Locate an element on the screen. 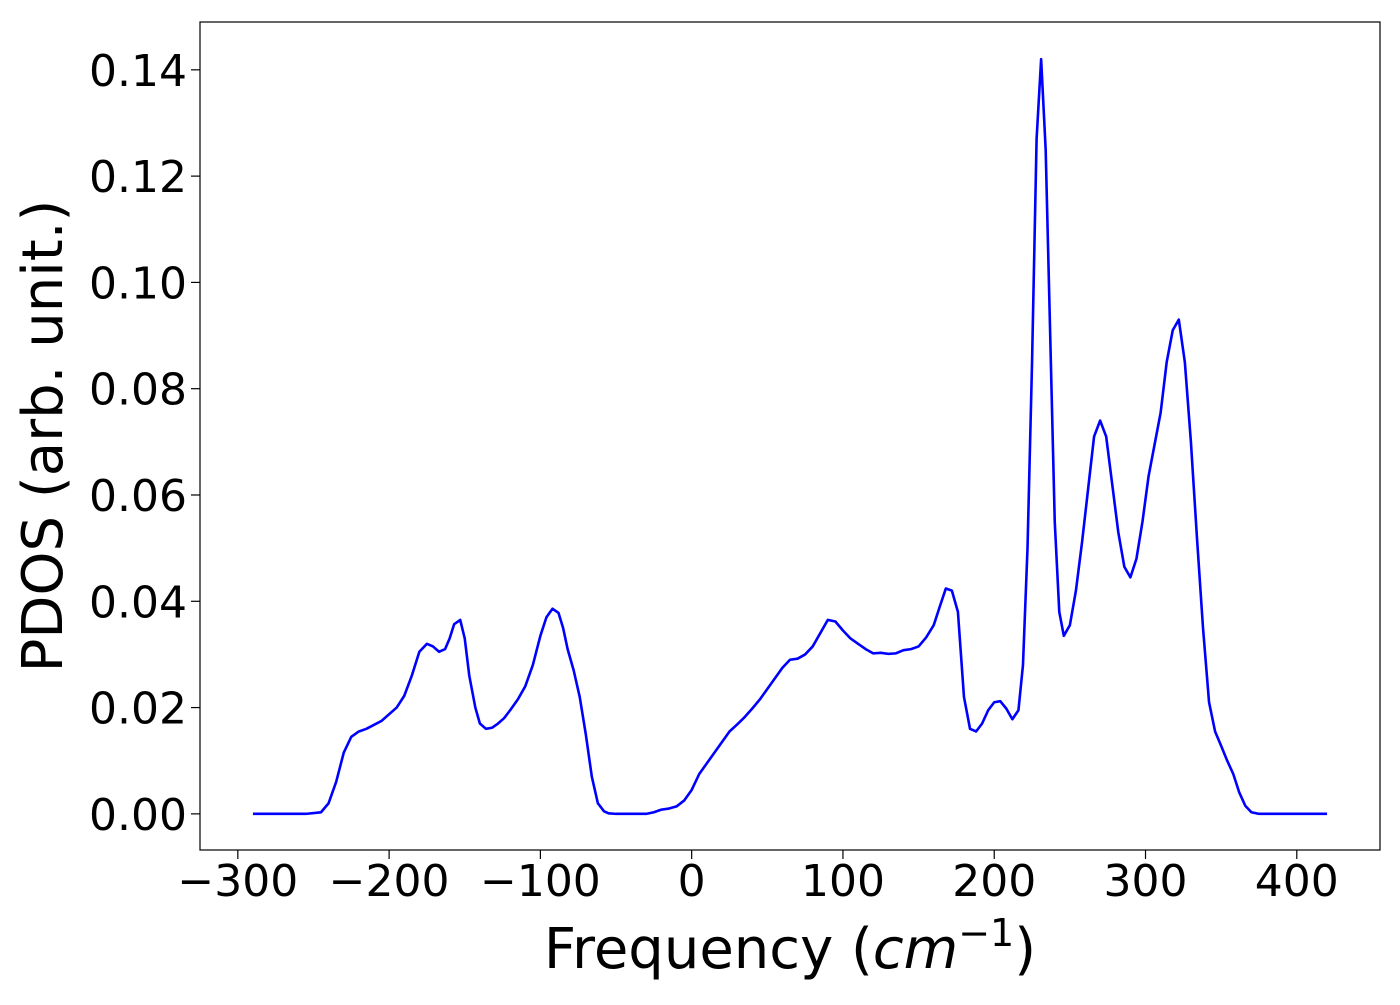 This screenshot has width=1400, height=1005. x-label-unit: cm is located at coordinates (915, 949).